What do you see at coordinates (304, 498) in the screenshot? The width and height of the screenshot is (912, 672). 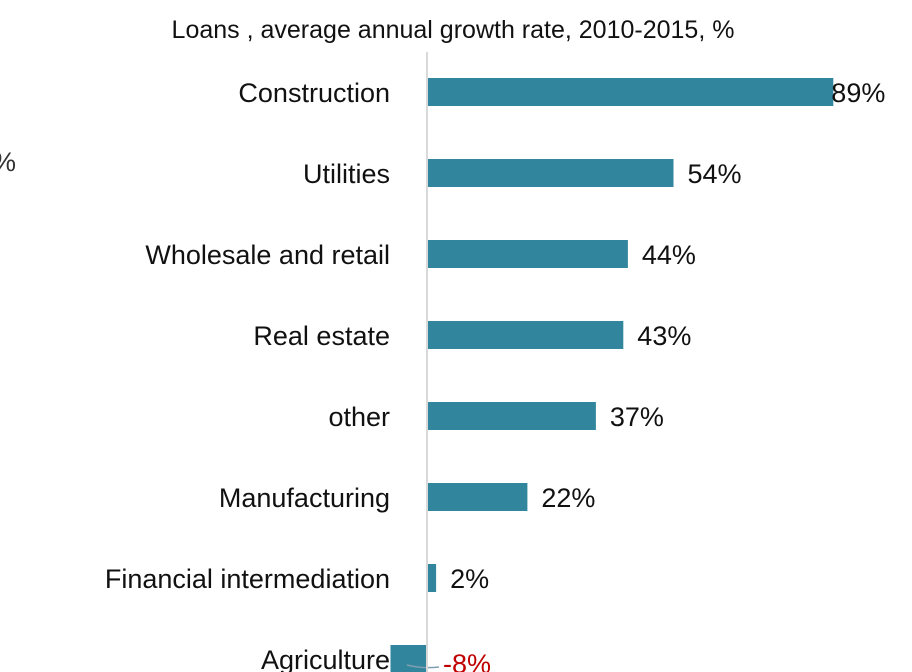 I see `category-label: Manufacturing` at bounding box center [304, 498].